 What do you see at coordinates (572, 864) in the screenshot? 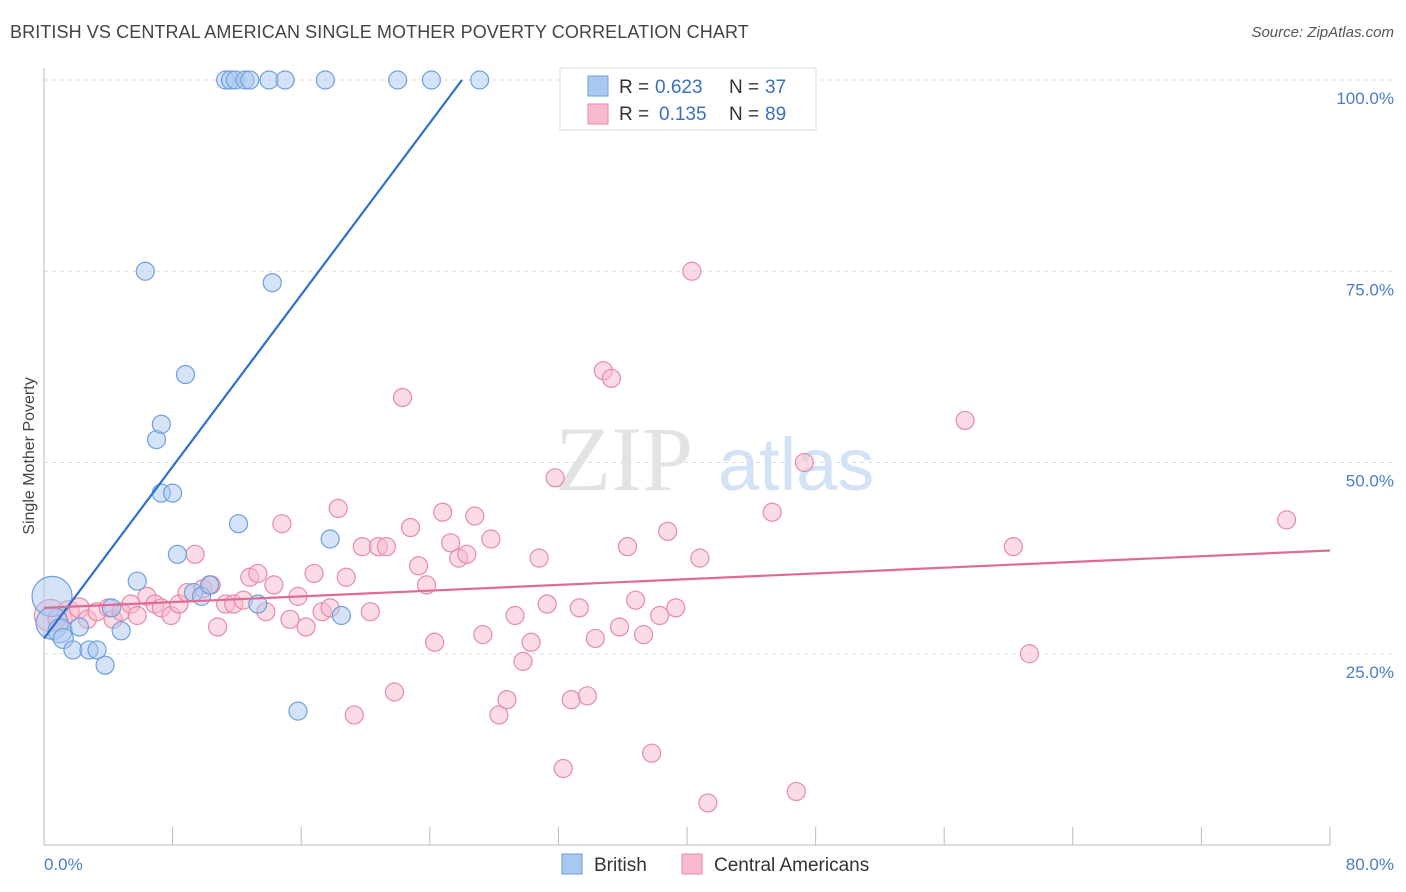
I see `legend-swatch-british-bottom` at bounding box center [572, 864].